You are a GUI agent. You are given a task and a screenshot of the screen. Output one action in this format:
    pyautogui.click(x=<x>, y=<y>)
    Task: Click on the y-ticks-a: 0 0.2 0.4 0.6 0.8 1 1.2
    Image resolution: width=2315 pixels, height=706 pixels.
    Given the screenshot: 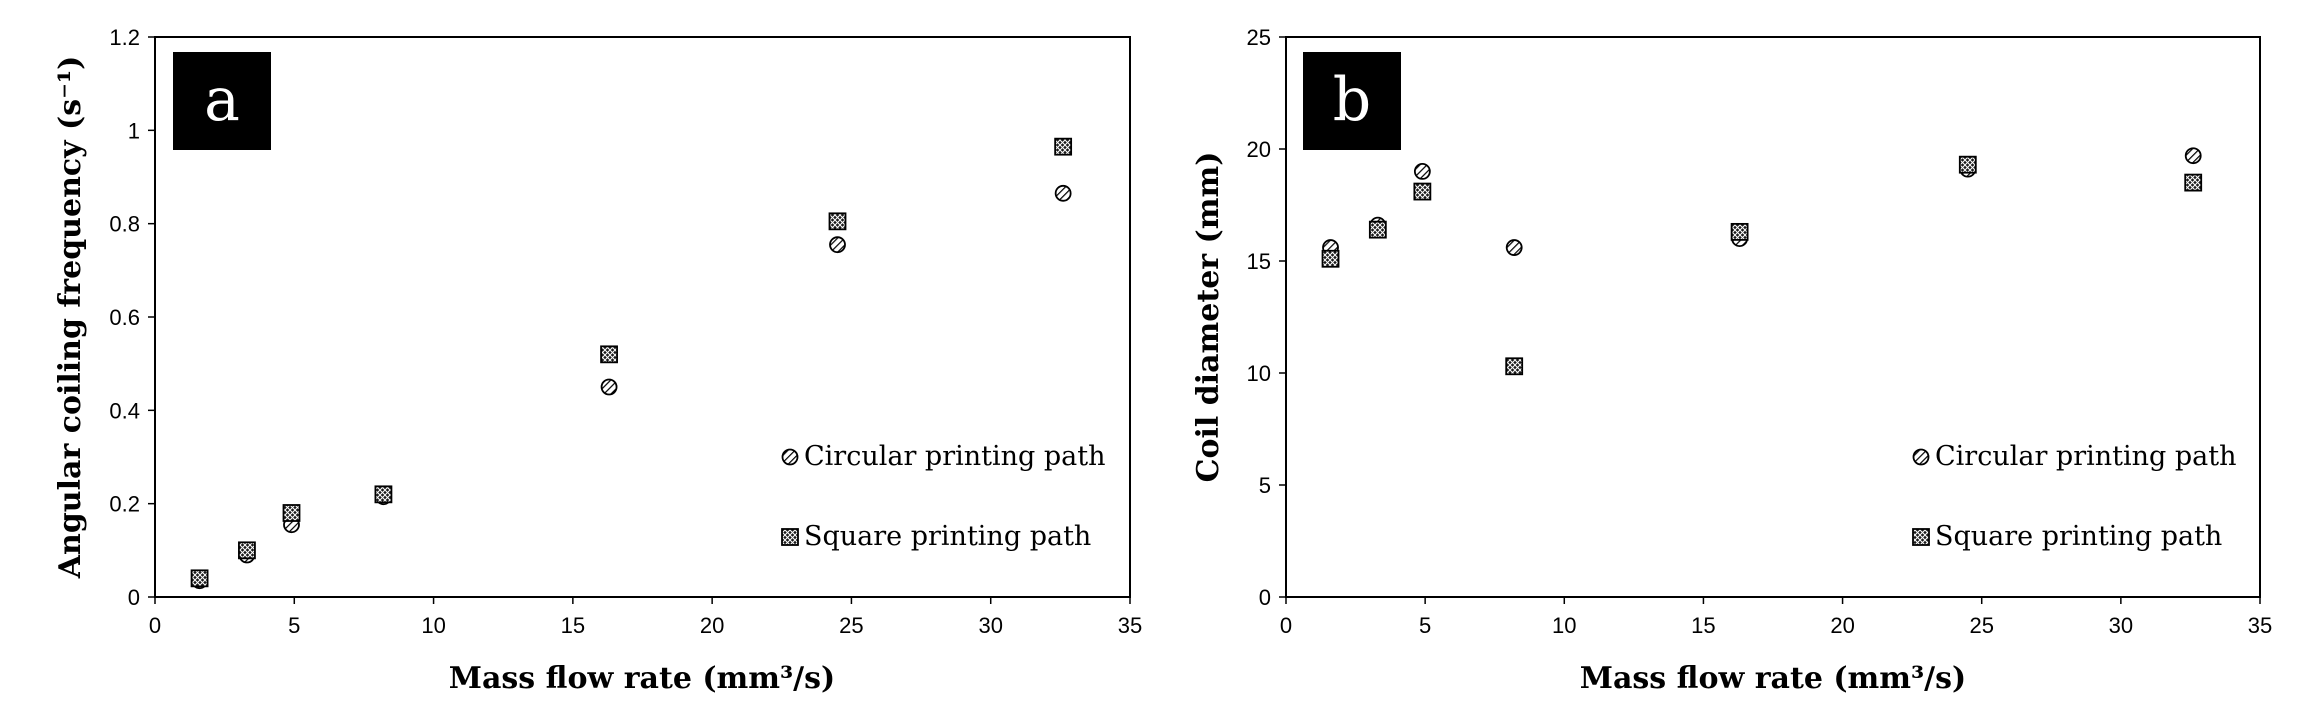 What is the action you would take?
    pyautogui.click(x=132, y=317)
    